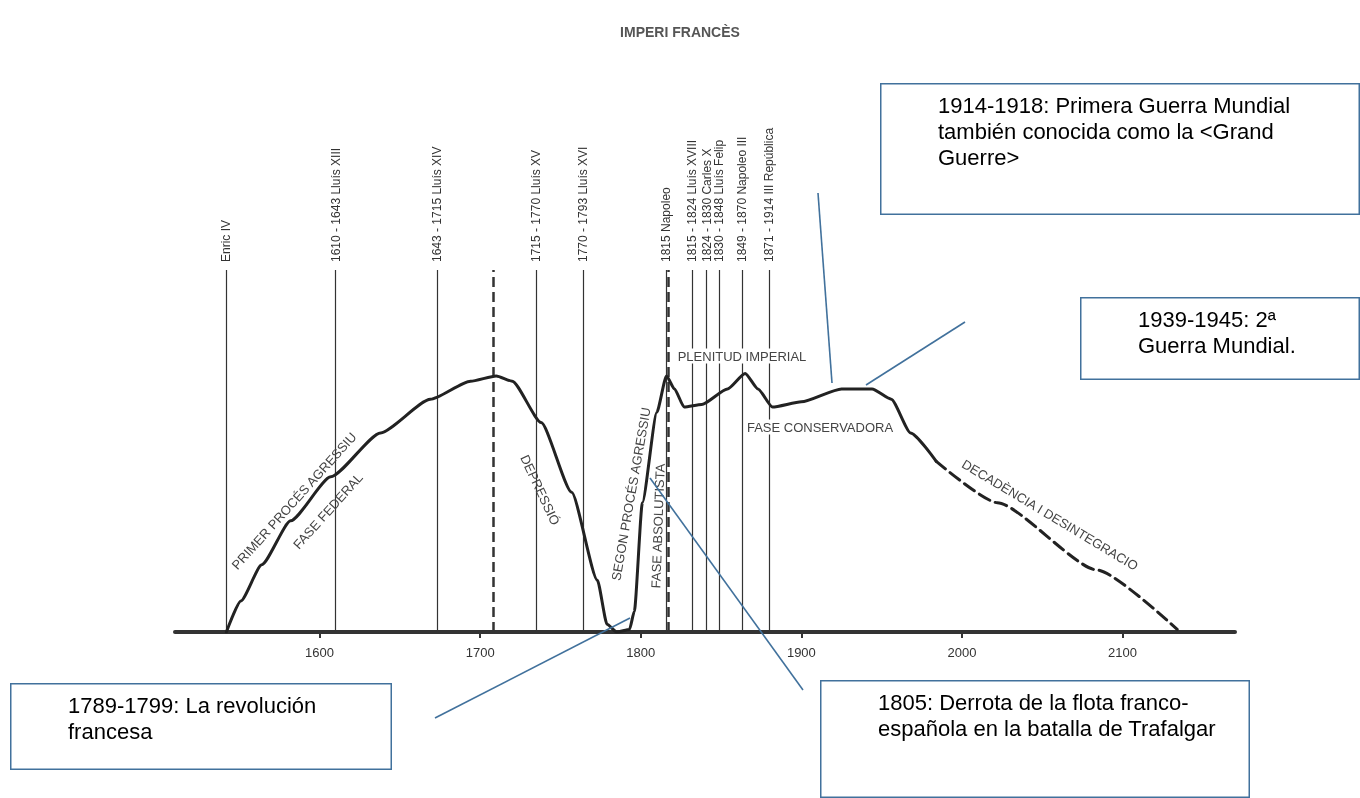 This screenshot has height=798, width=1360. I want to click on annotation: FASE ABSOLUTISTA, so click(658, 526).